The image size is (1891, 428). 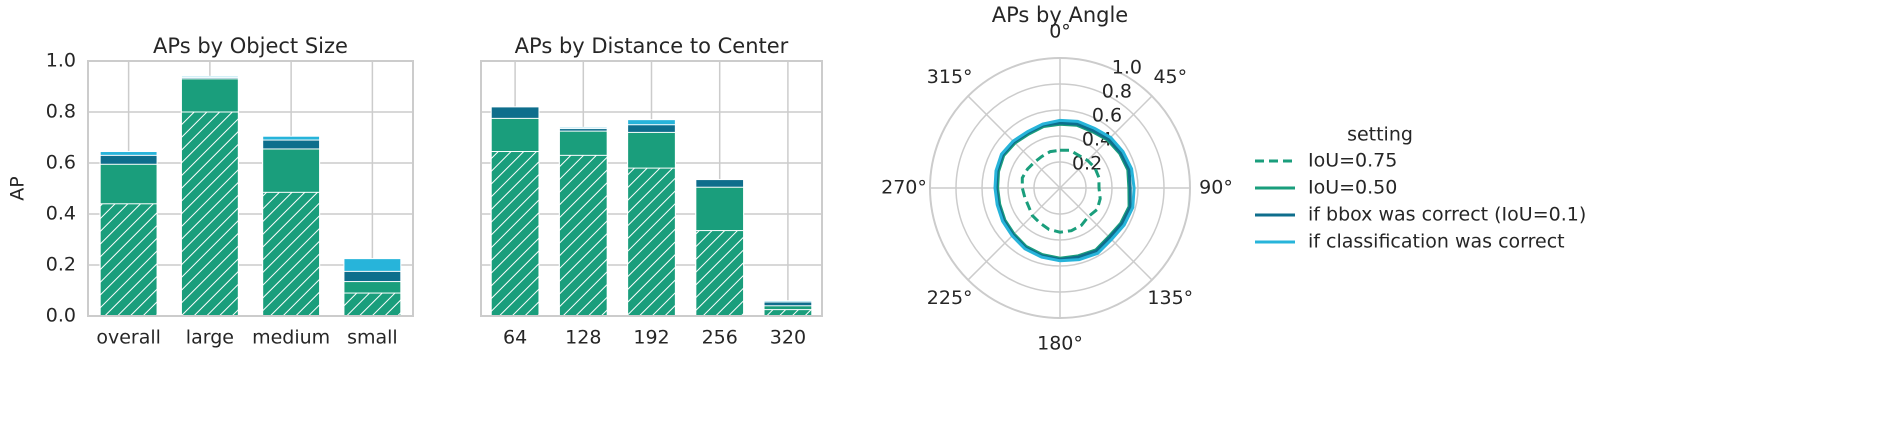 I want to click on x-tick-label: 64, so click(x=515, y=338).